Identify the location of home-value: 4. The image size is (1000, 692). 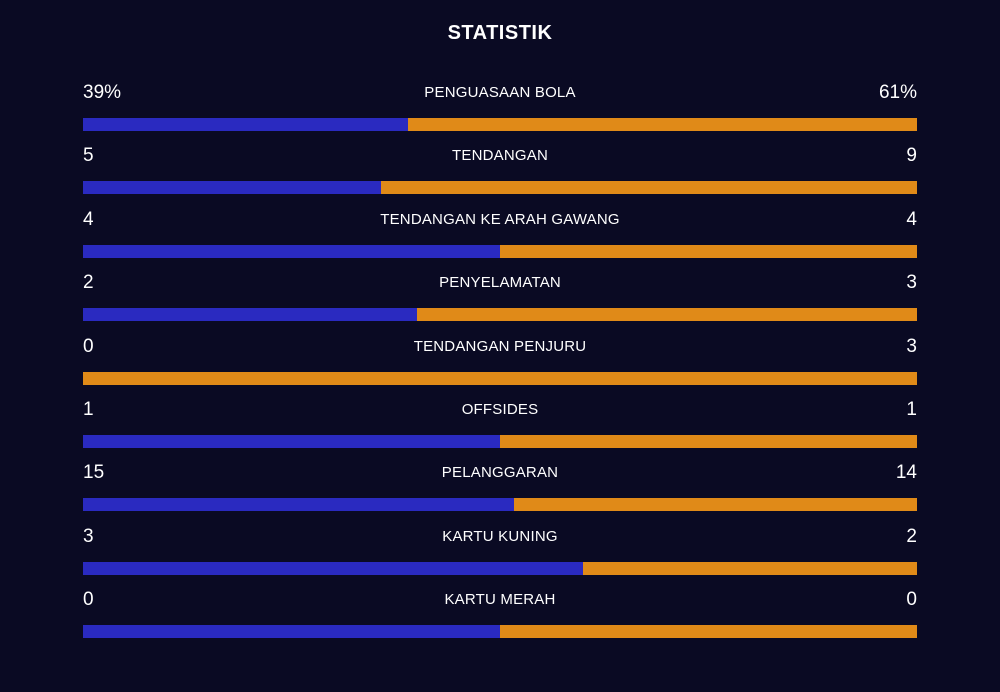
(88, 219).